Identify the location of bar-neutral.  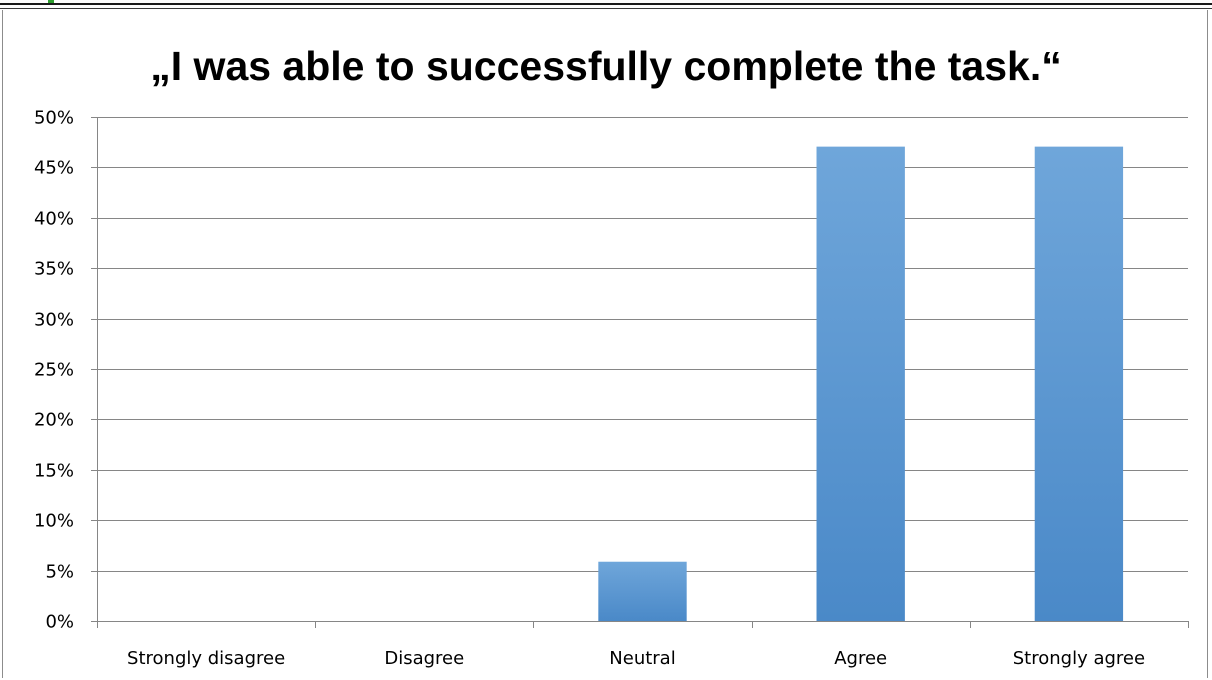
(642, 591).